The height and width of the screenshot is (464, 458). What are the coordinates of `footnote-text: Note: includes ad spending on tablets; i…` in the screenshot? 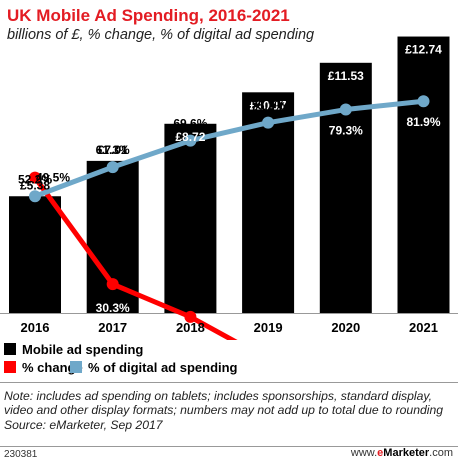 It's located at (224, 403).